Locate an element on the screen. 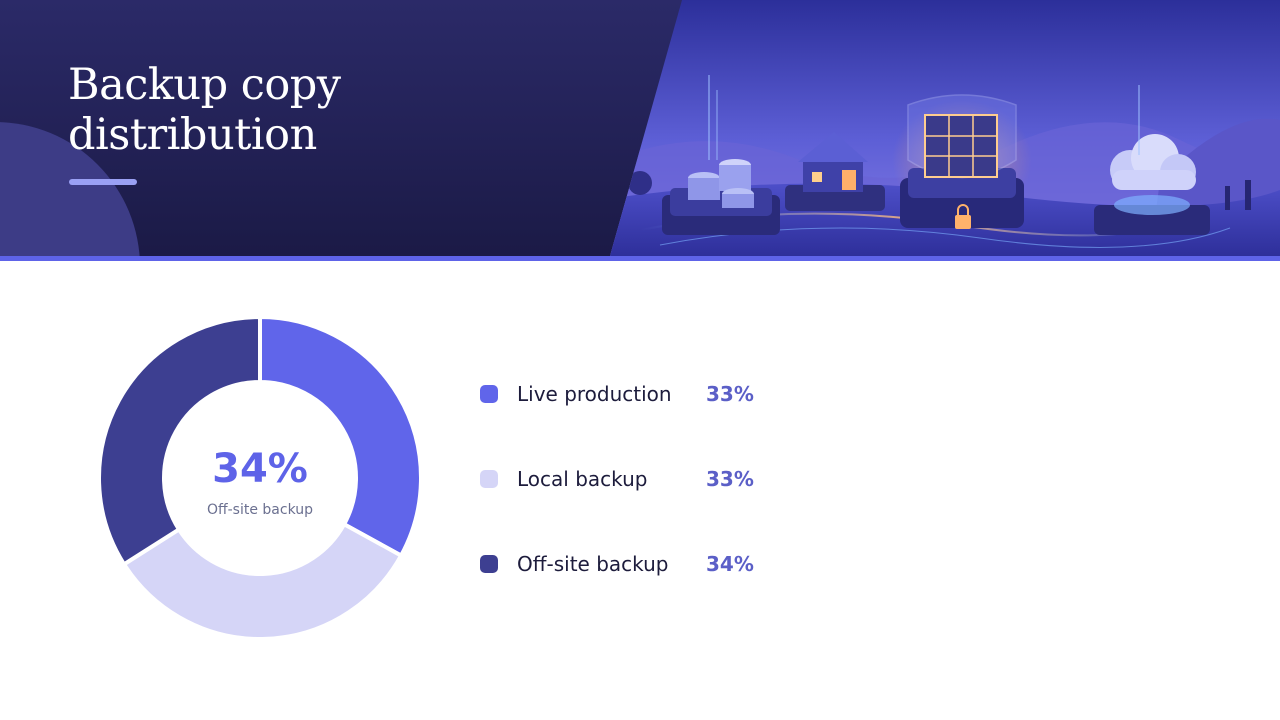  slide-title: Backup copy distribution is located at coordinates (204, 110).